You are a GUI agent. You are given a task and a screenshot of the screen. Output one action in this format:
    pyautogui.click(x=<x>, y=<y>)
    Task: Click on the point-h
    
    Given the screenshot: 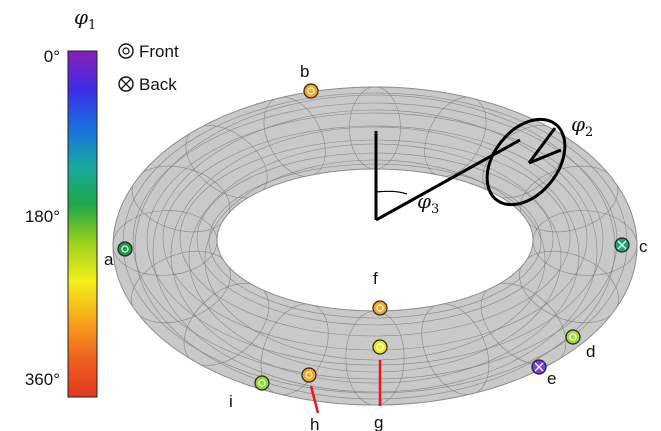 What is the action you would take?
    pyautogui.click(x=309, y=375)
    